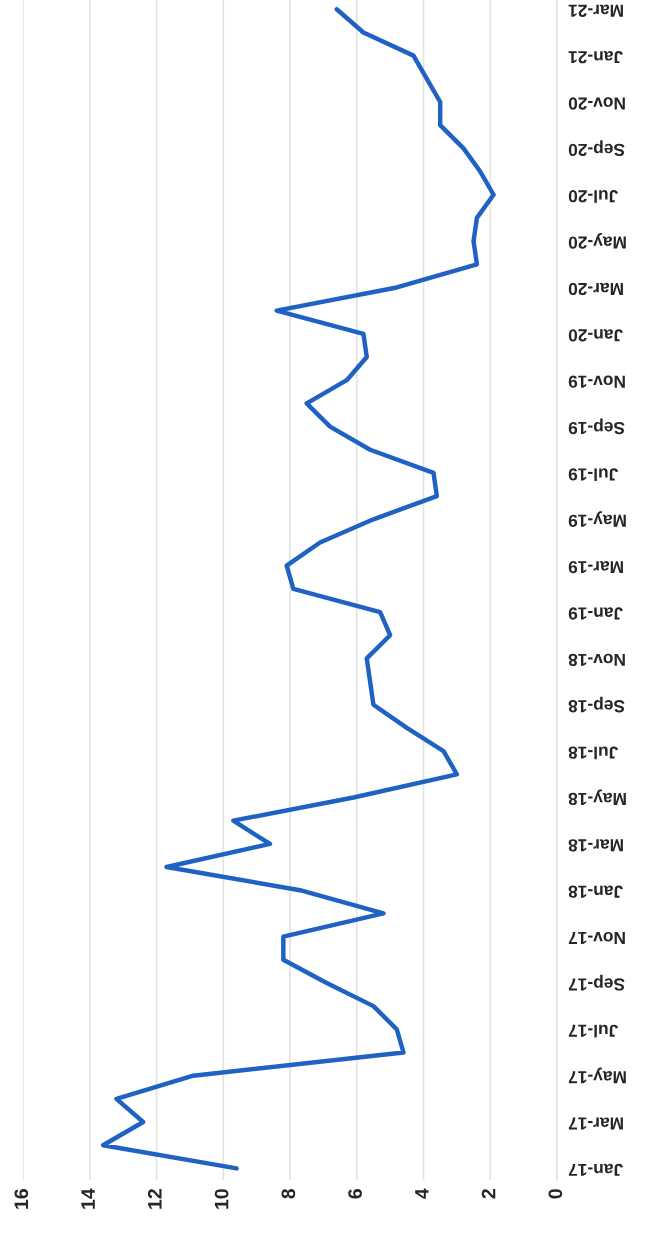 This screenshot has height=1241, width=666. I want to click on y-tick-label: Nov-20, so click(596, 103).